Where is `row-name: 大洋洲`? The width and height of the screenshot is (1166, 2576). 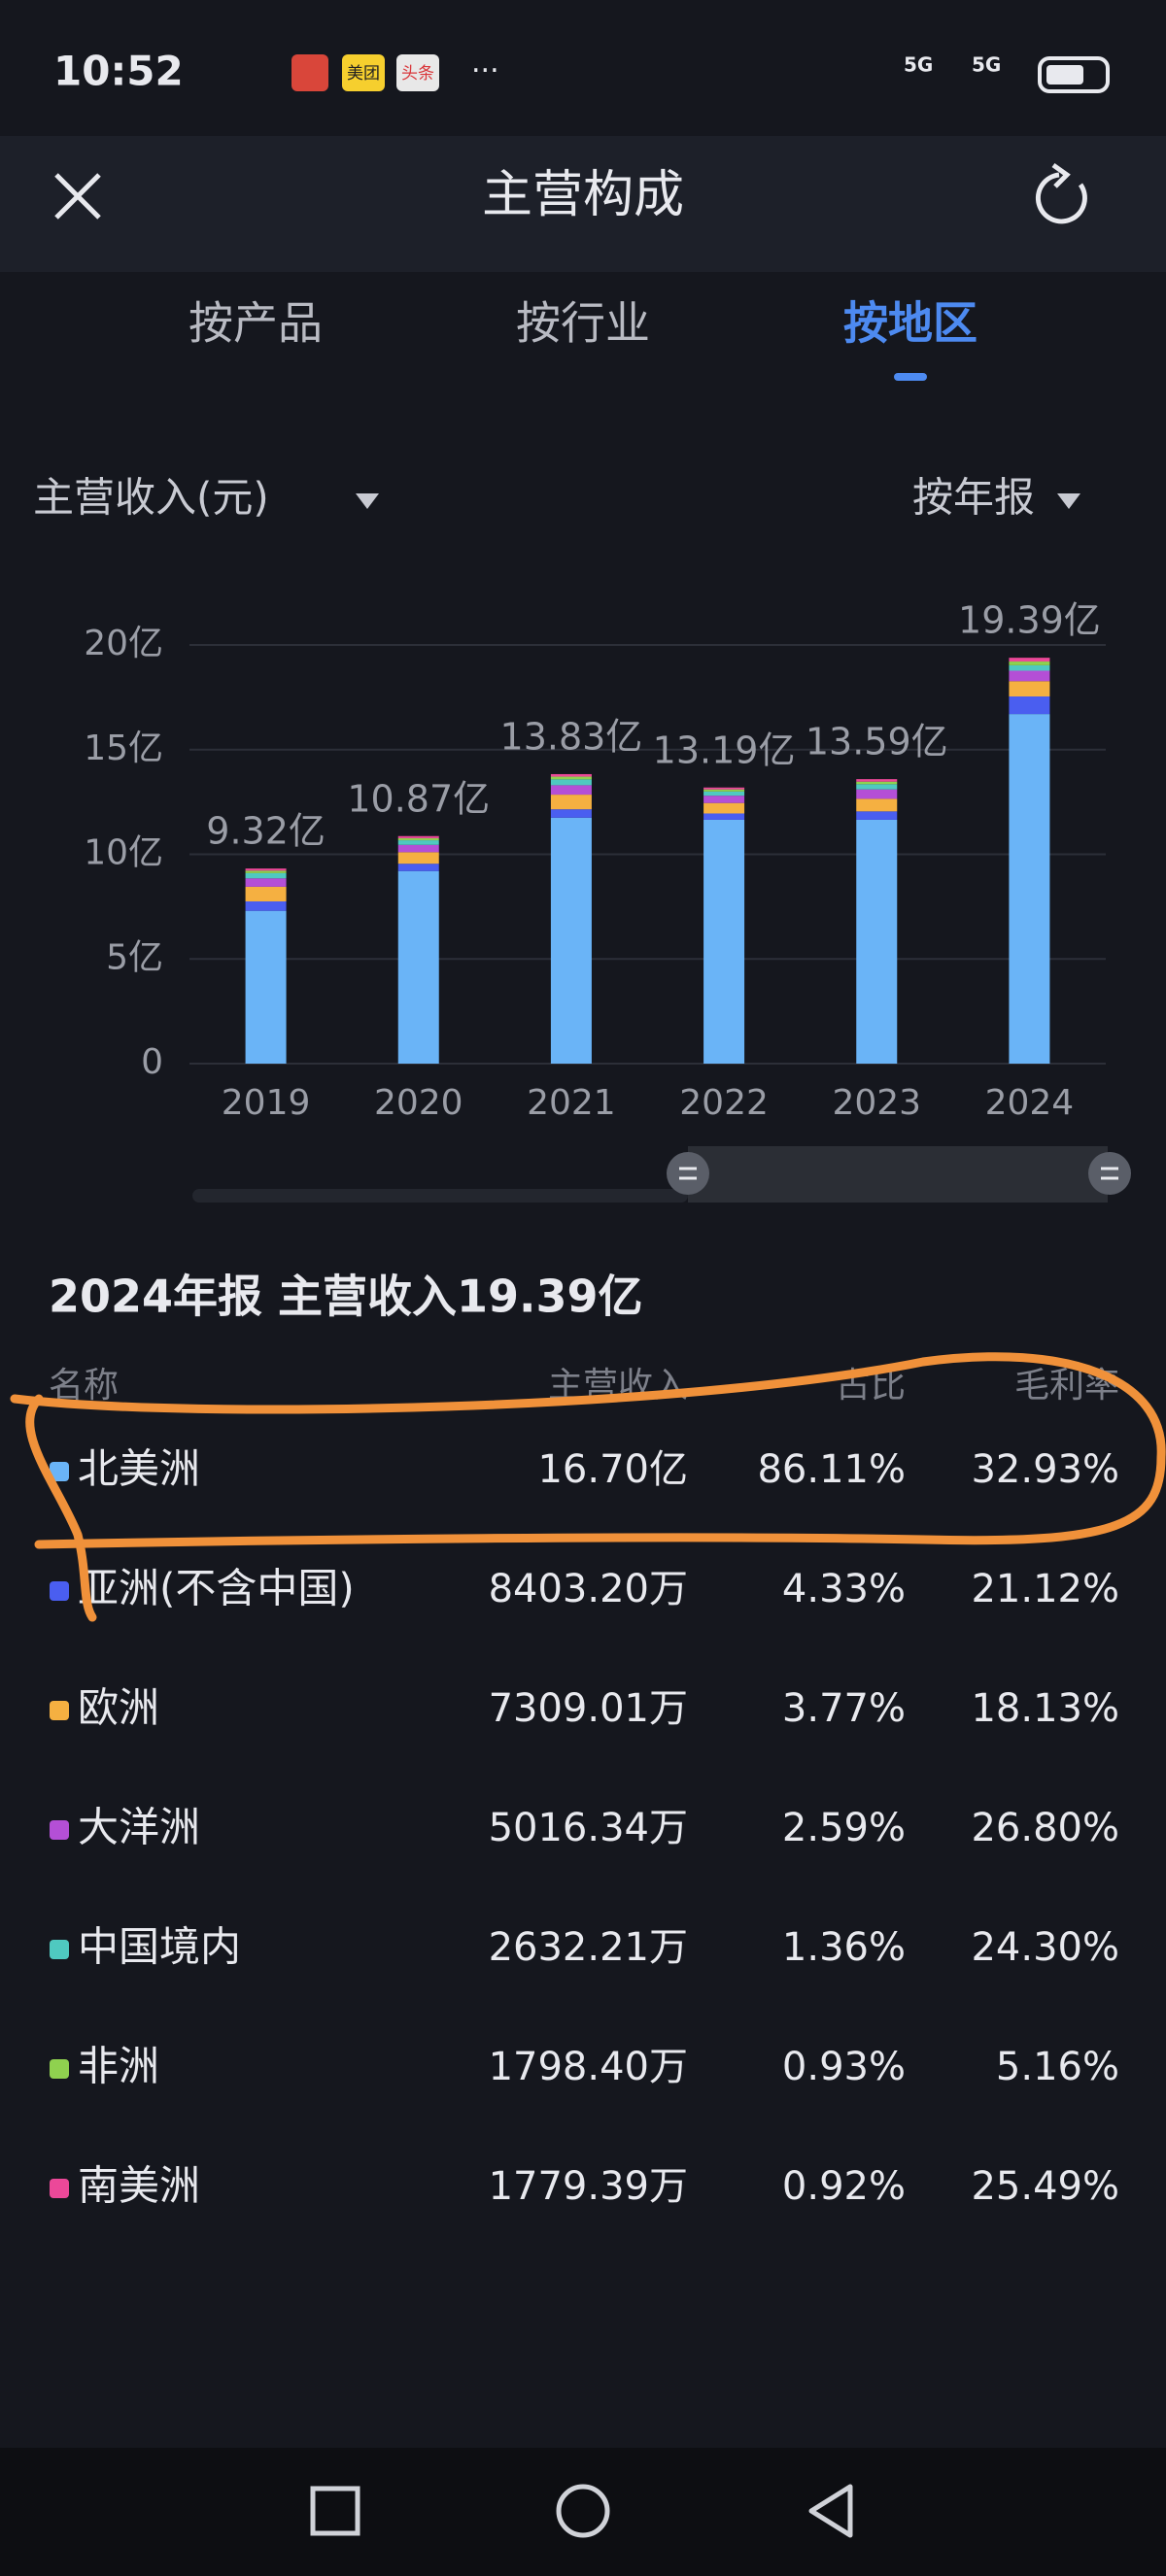 row-name: 大洋洲 is located at coordinates (139, 1827).